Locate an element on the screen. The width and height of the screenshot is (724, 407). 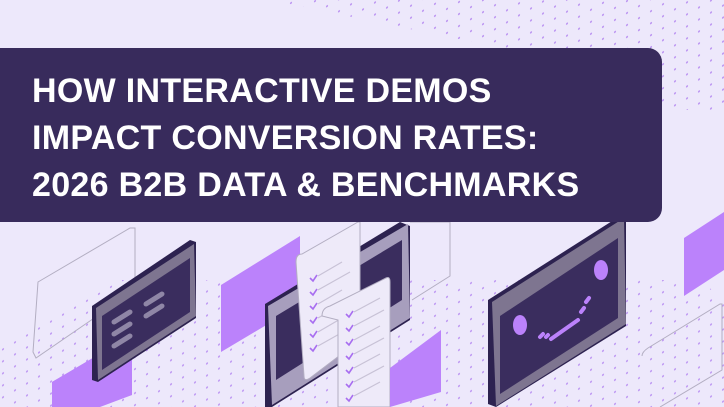
checklist-documents-icon is located at coordinates (343, 314).